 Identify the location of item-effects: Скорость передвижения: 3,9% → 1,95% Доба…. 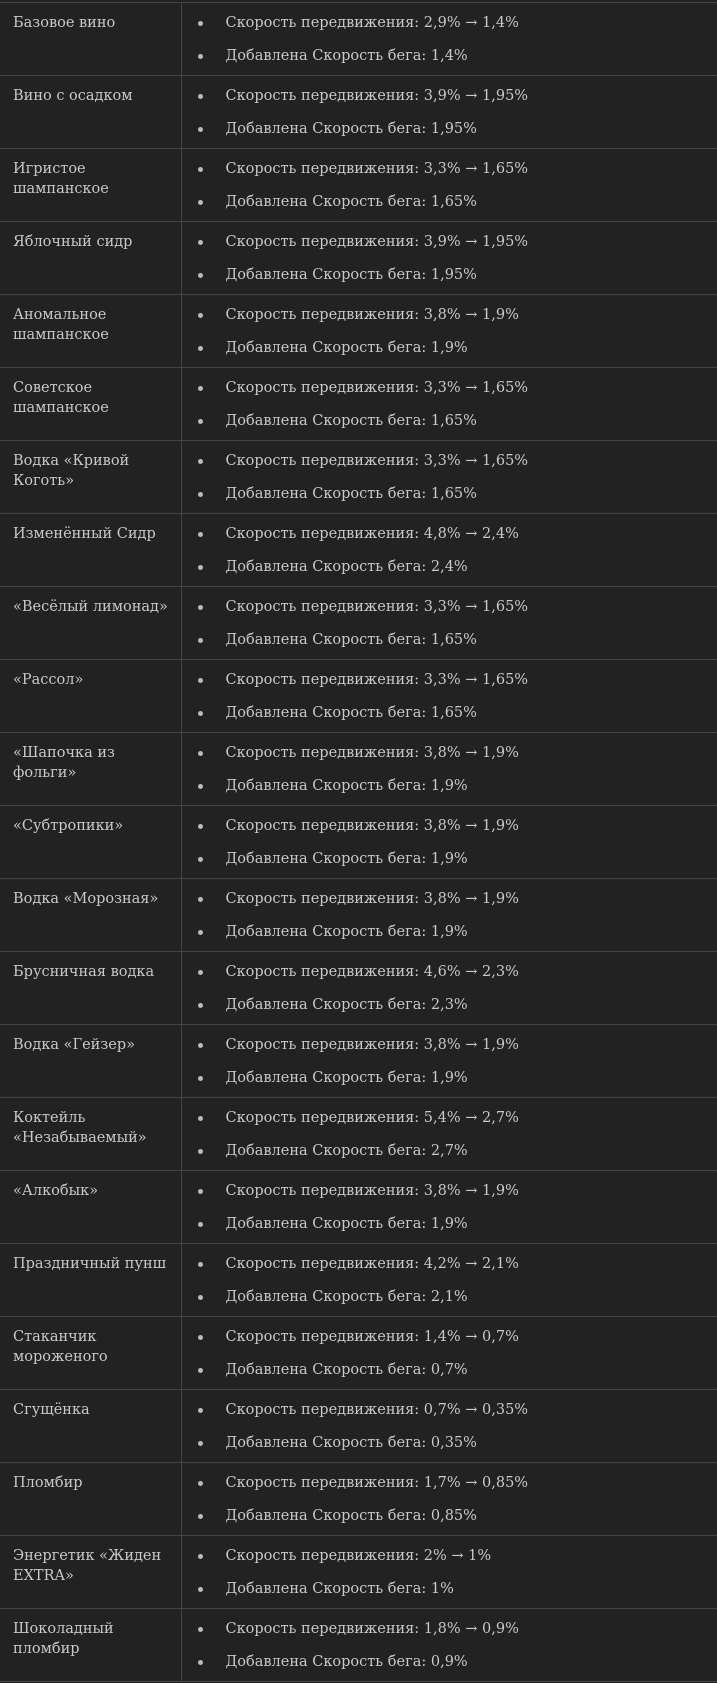
(449, 112).